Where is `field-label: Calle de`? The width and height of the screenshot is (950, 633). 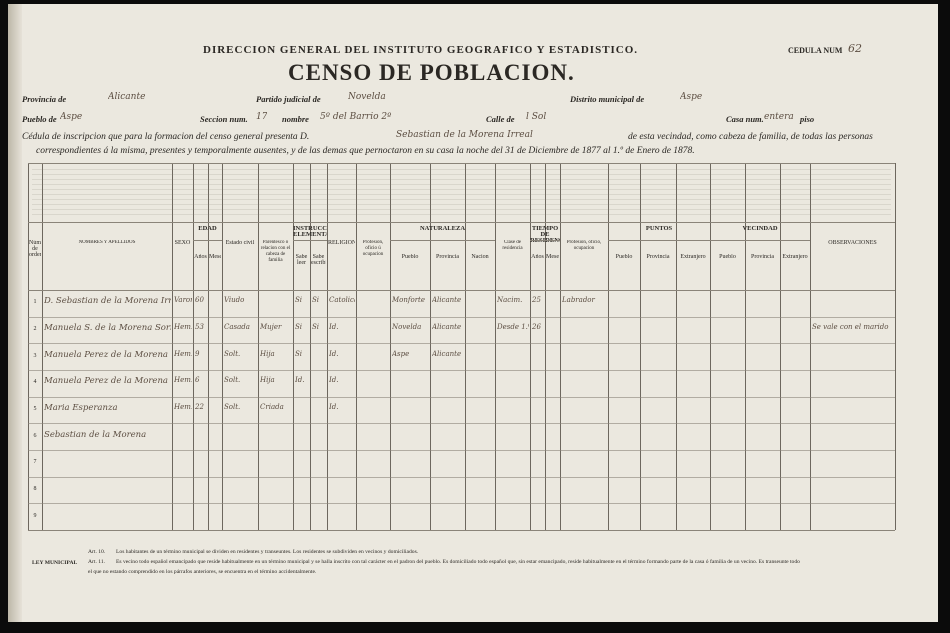 field-label: Calle de is located at coordinates (500, 119).